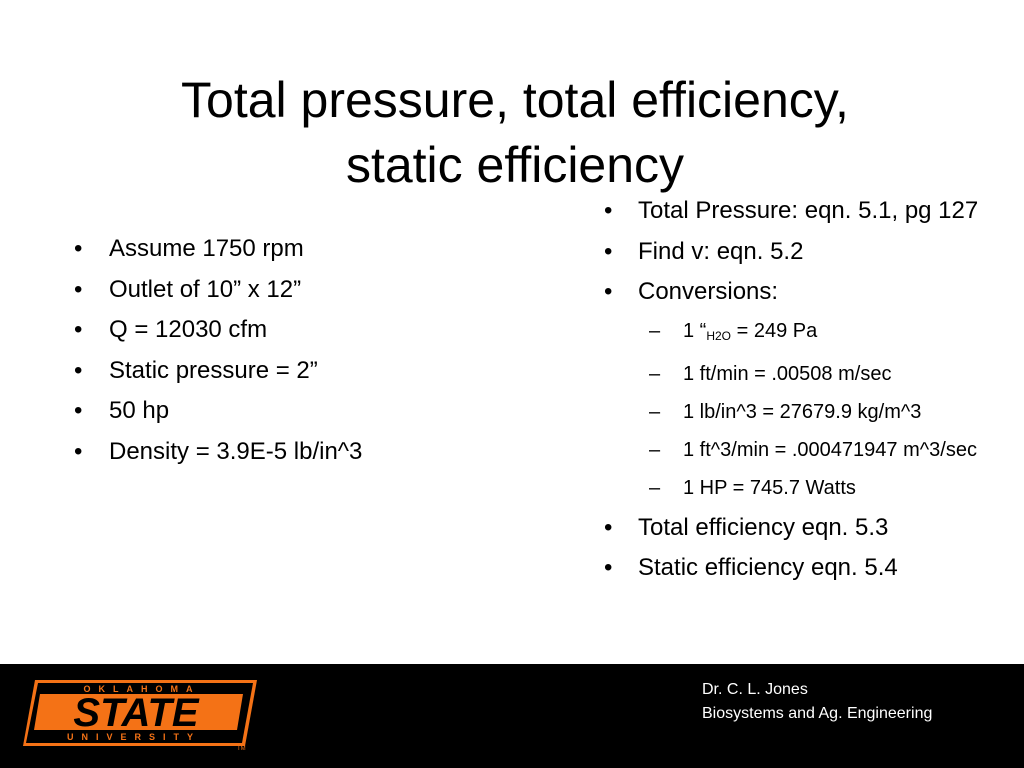  I want to click on list-item-text: Static efficiency eqn. 5.4, so click(768, 567).